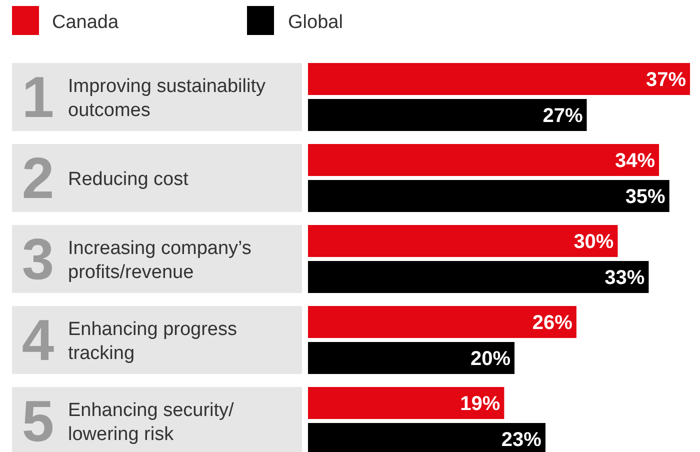 Image resolution: width=700 pixels, height=452 pixels. What do you see at coordinates (562, 116) in the screenshot?
I see `data-label: 27%` at bounding box center [562, 116].